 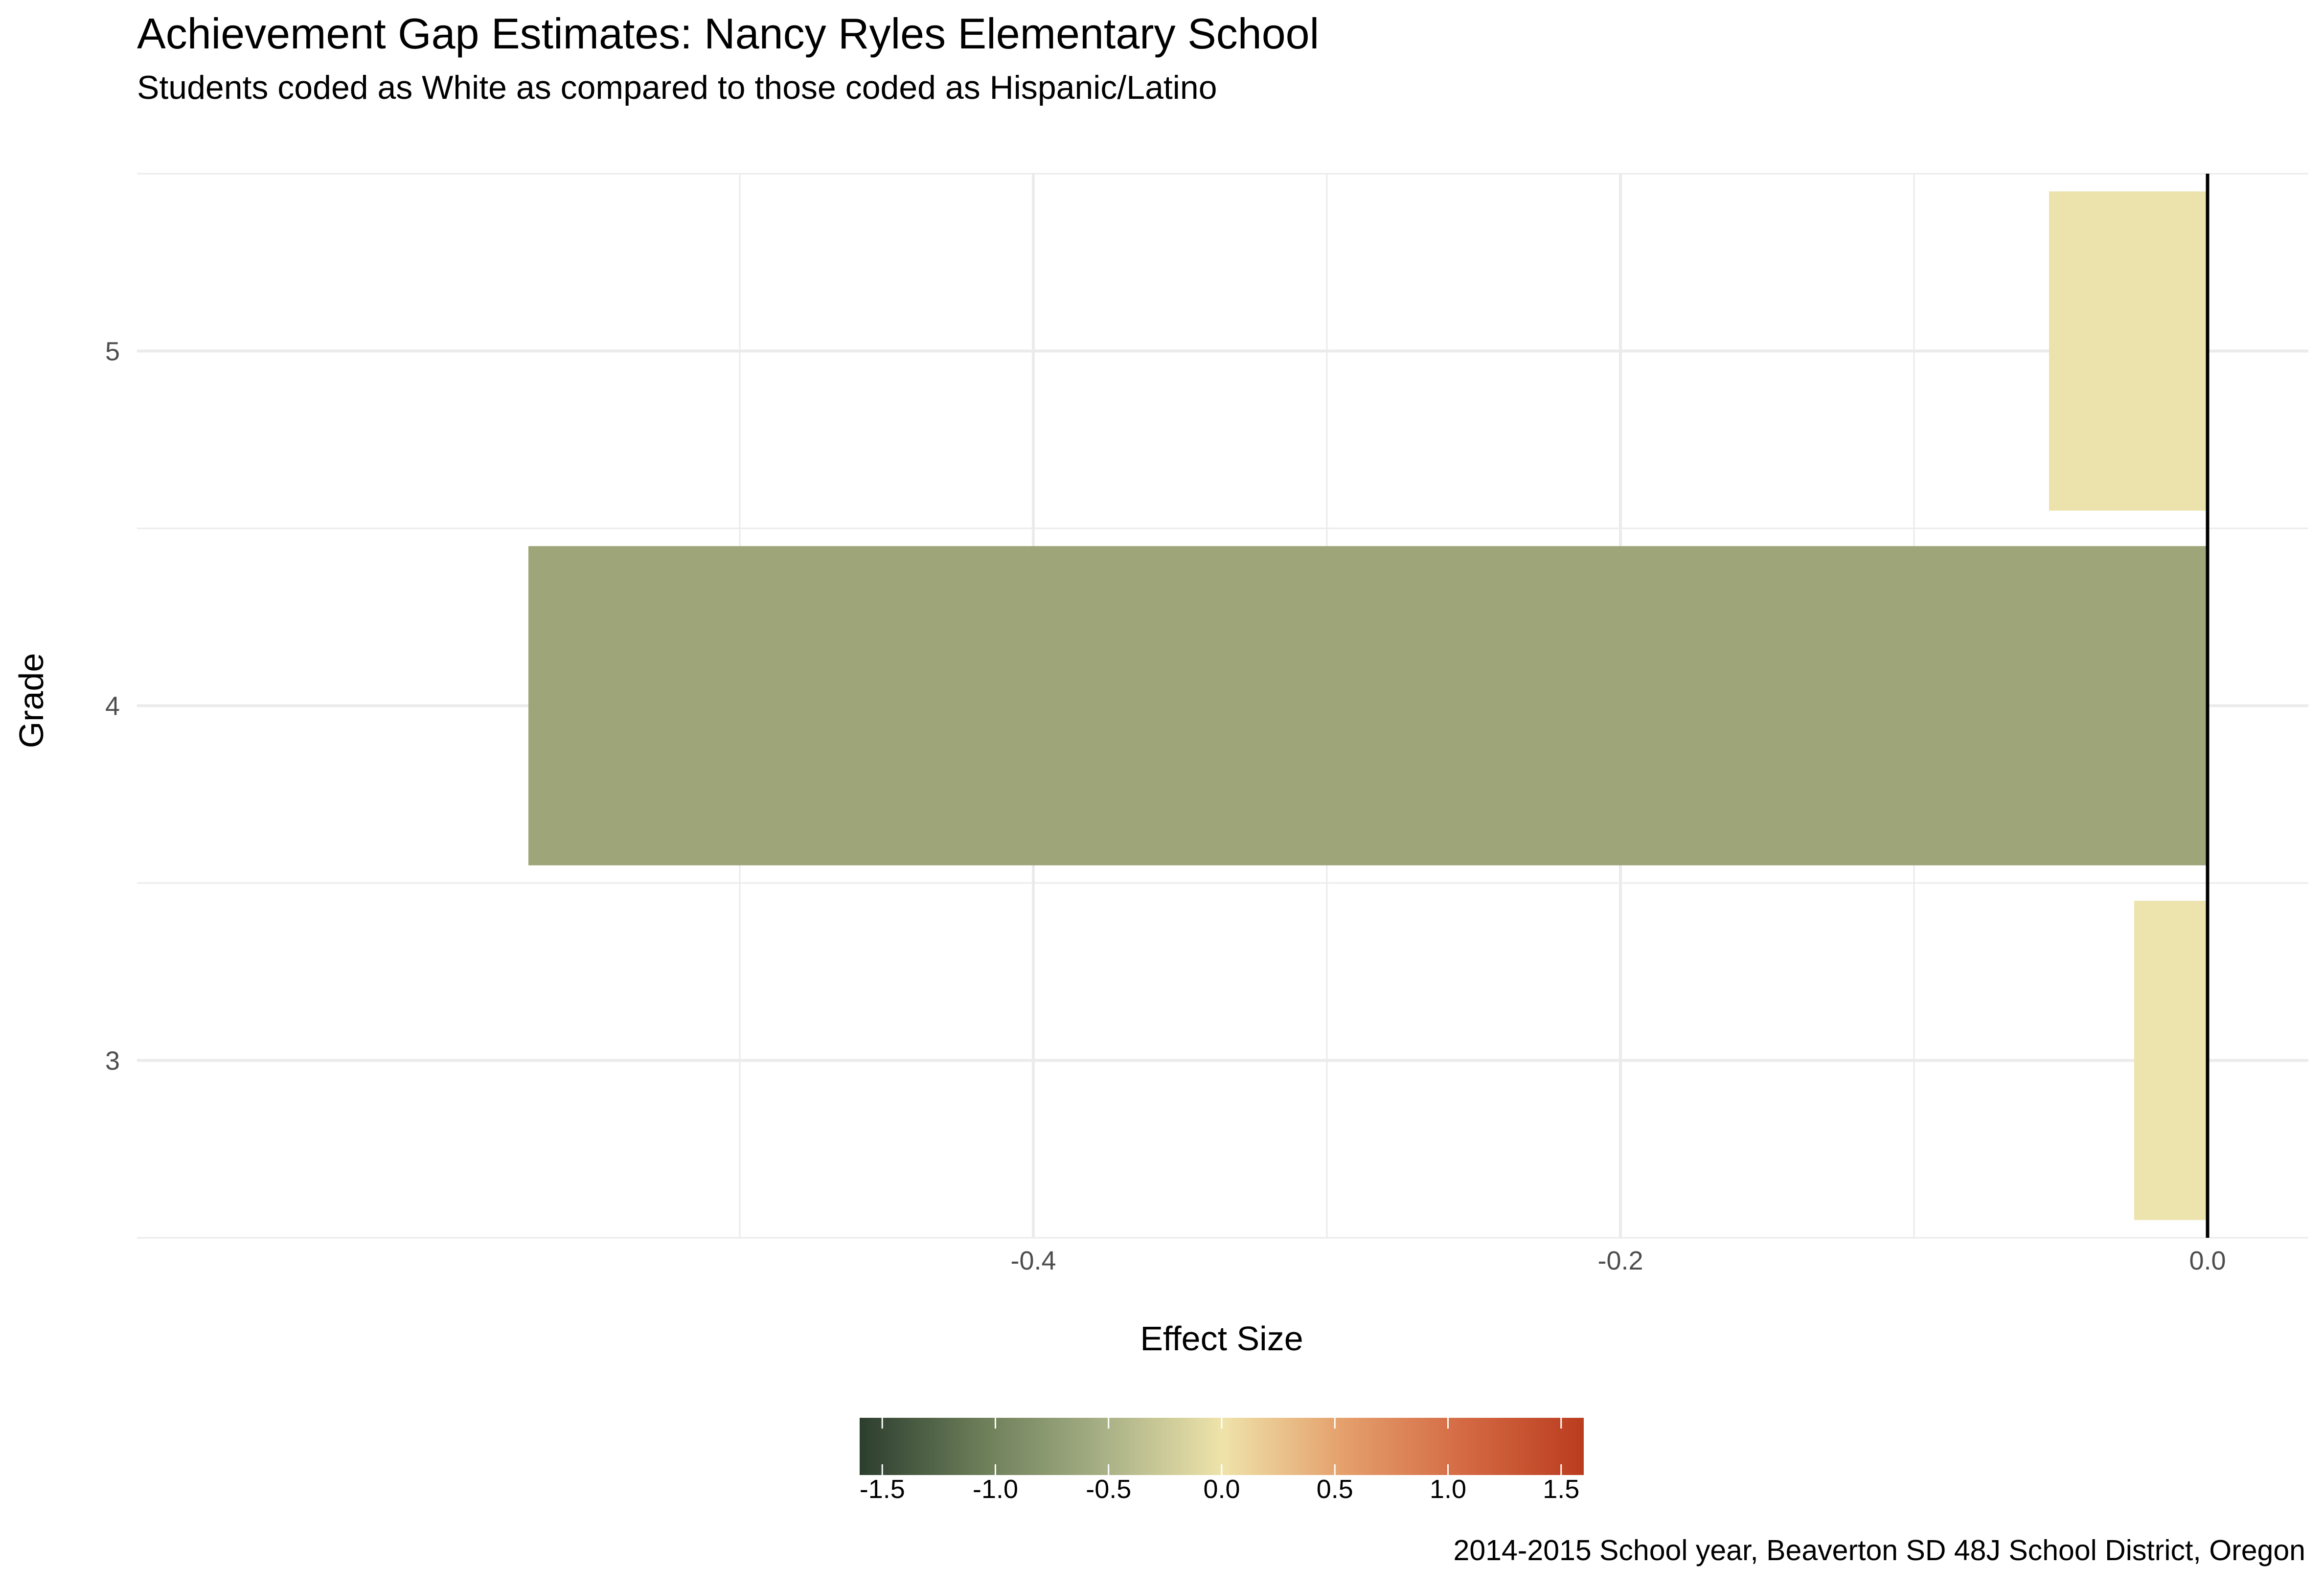 I want to click on colorbar-tick-label: -1.0, so click(x=996, y=1490).